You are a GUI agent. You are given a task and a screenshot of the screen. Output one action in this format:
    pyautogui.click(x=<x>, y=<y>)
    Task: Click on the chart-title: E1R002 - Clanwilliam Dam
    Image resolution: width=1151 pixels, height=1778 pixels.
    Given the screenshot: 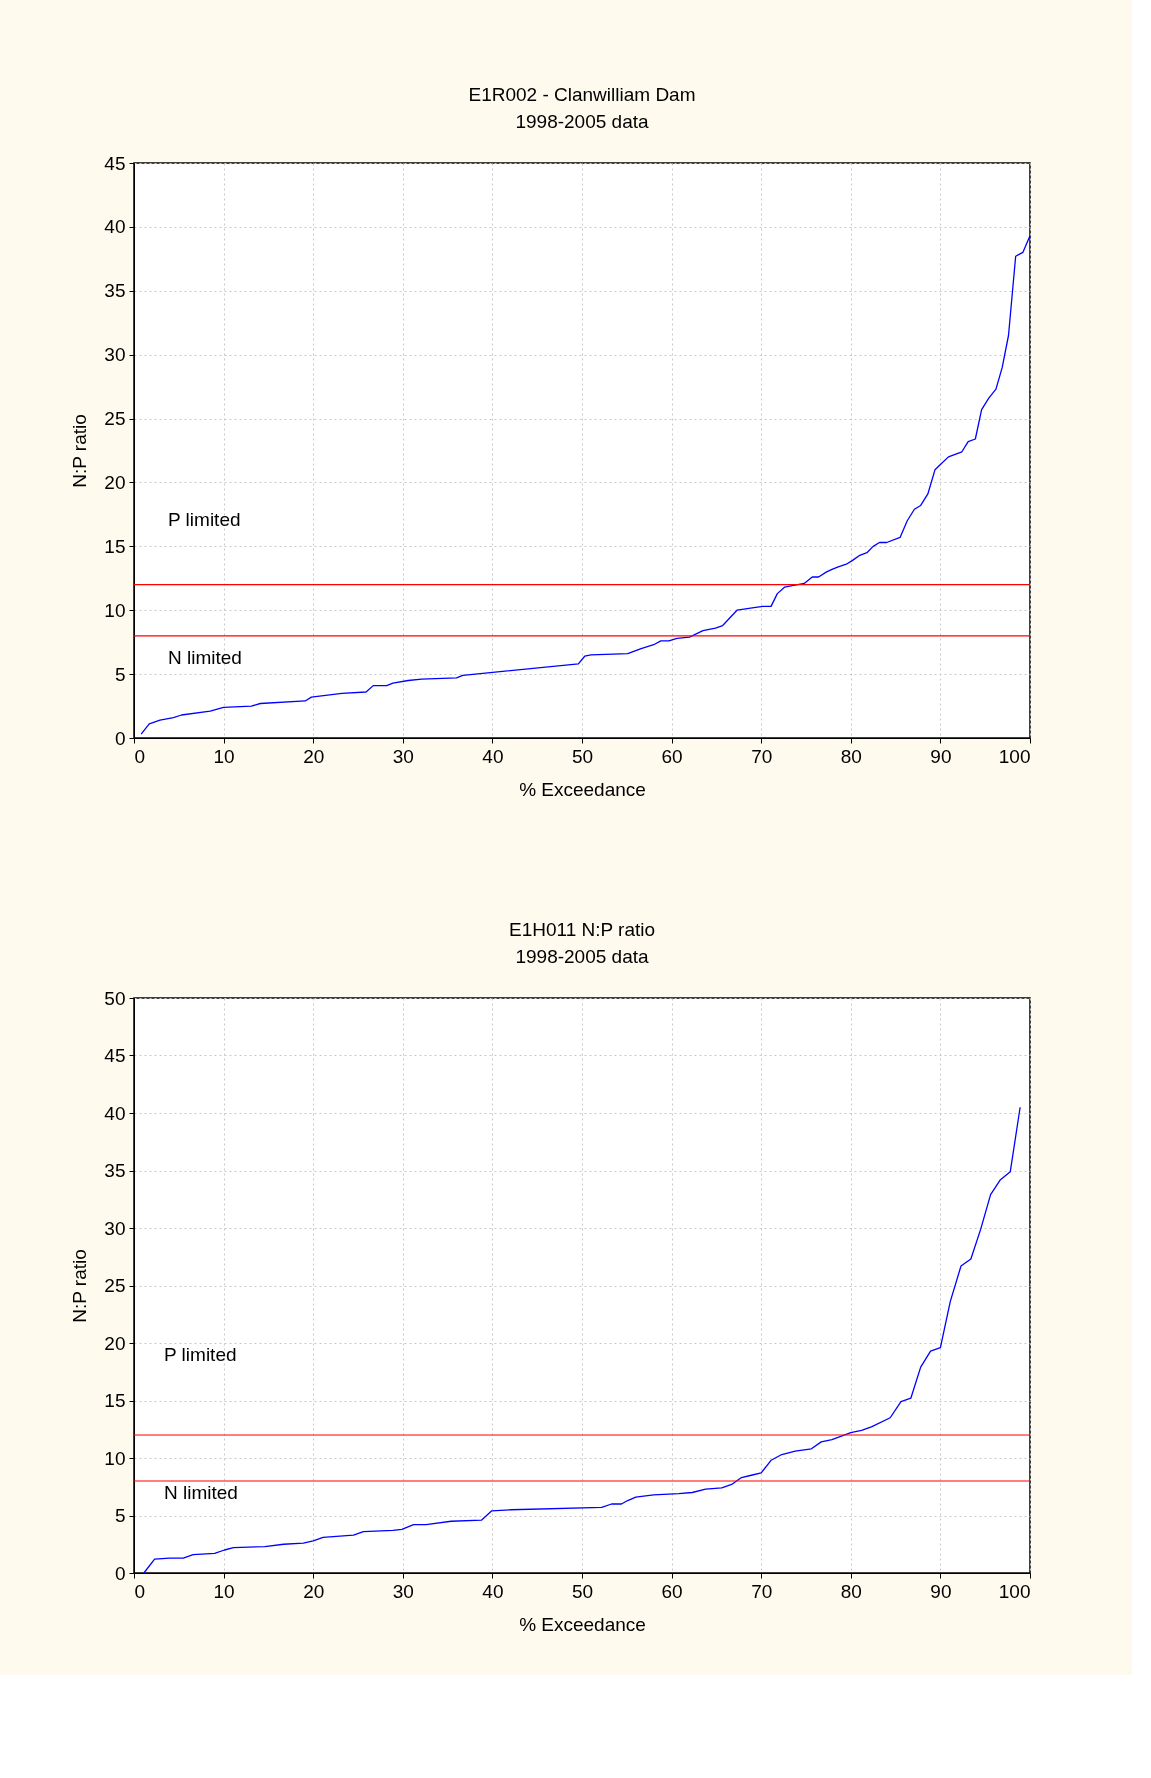 What is the action you would take?
    pyautogui.click(x=582, y=94)
    